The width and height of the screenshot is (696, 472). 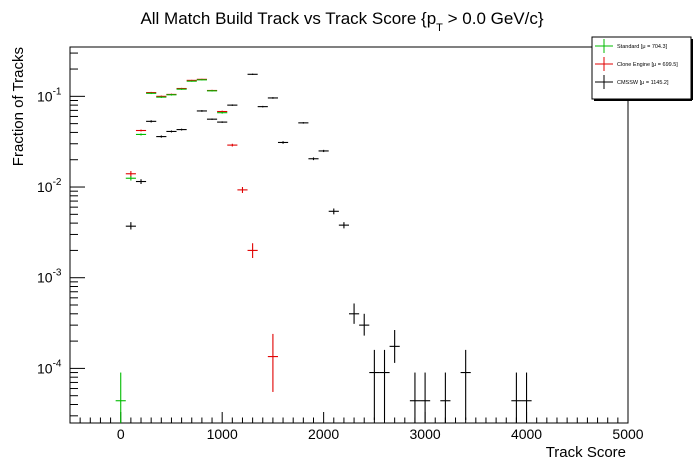 I want to click on legend-entry: Clone Engine [μ = 699.5], so click(x=636, y=64).